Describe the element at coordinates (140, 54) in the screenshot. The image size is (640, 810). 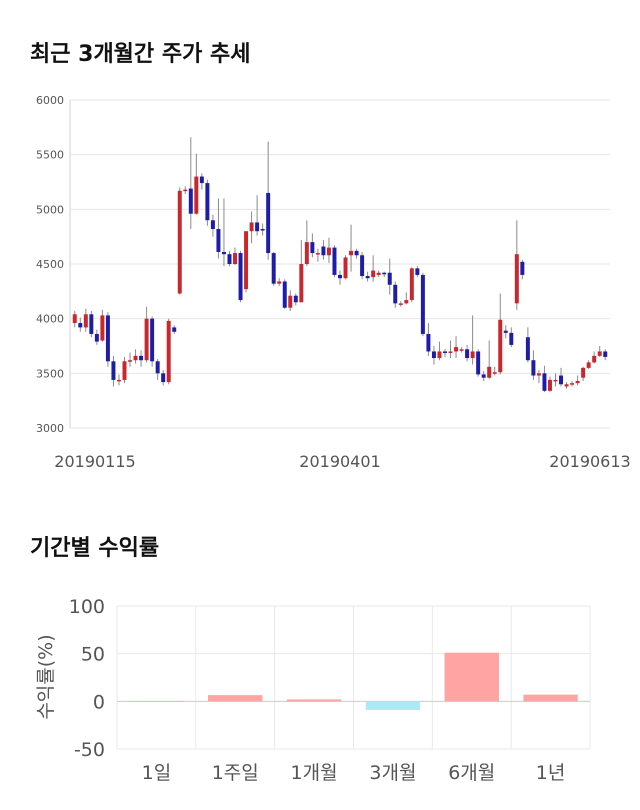
I see `stock-trend-title: 최근 3개월간 주가 추세` at that location.